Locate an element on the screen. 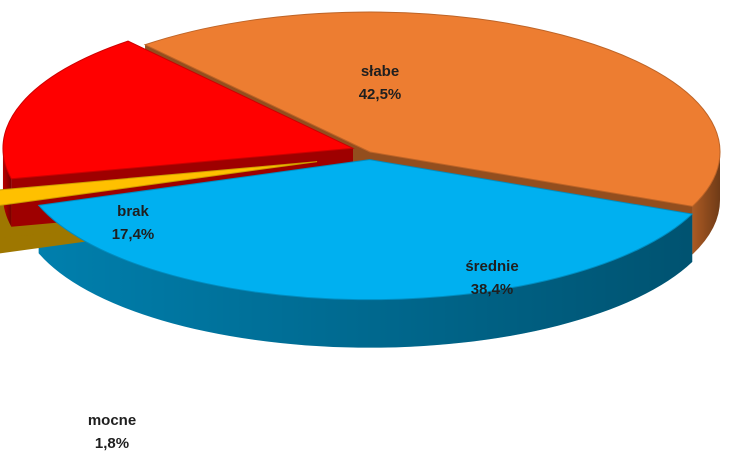 This screenshot has height=455, width=736. slice-value-2: 1,8% is located at coordinates (112, 443).